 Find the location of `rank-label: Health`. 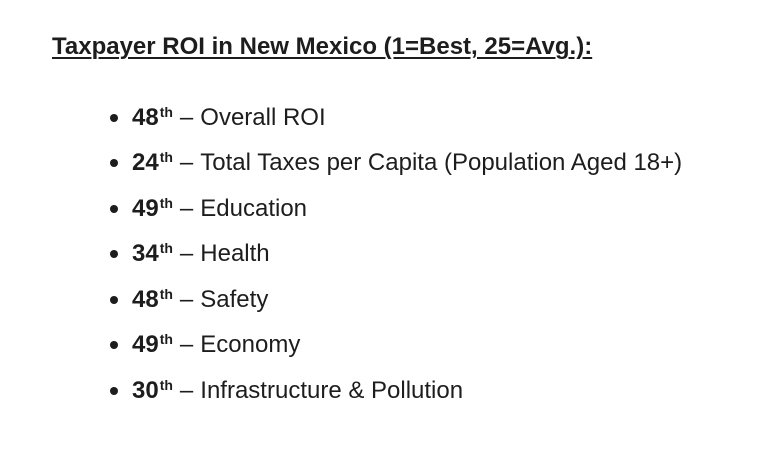

rank-label: Health is located at coordinates (235, 254).